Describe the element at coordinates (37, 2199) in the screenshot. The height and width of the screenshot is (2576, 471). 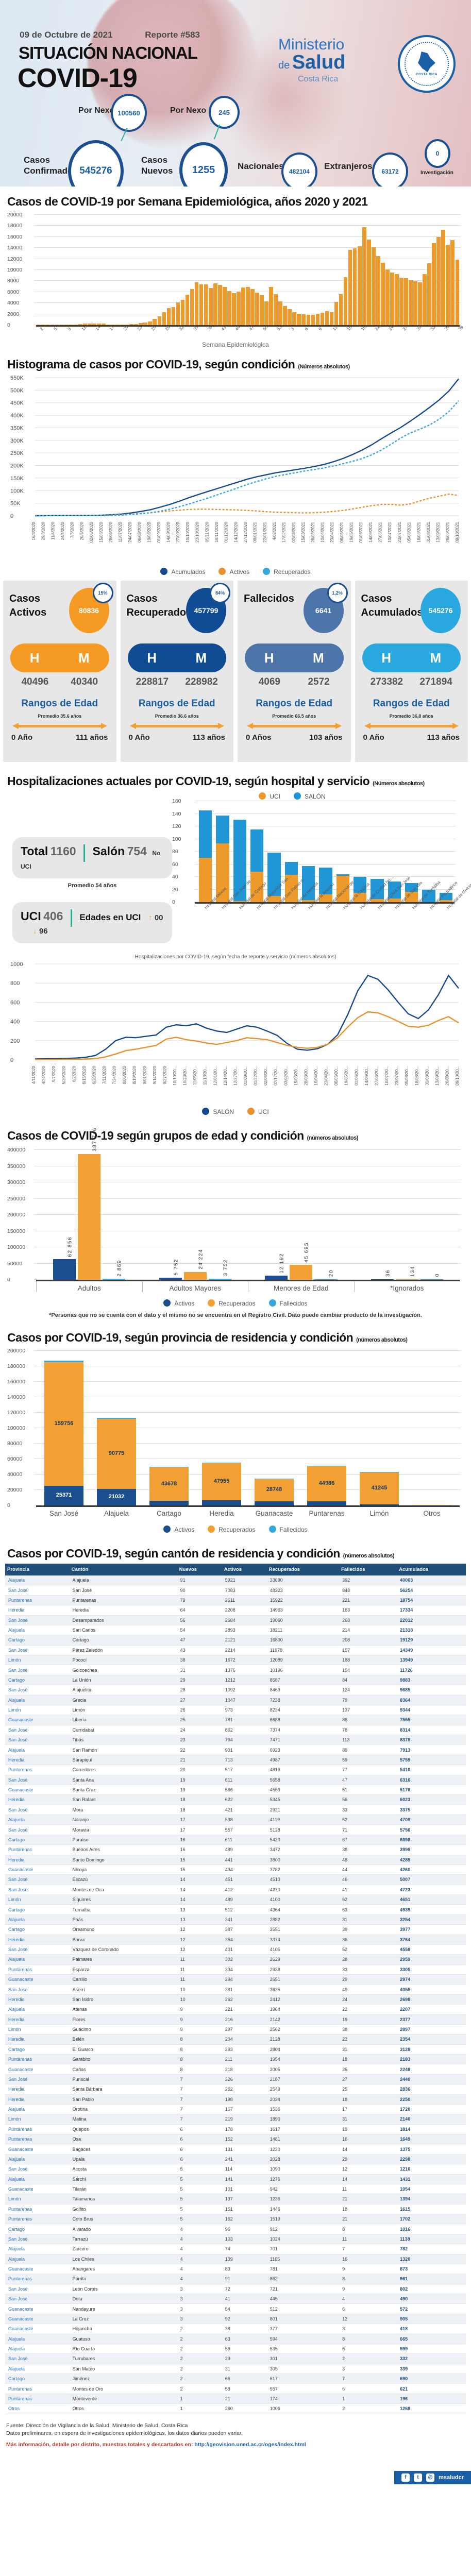
I see `province-cell: Limón` at that location.